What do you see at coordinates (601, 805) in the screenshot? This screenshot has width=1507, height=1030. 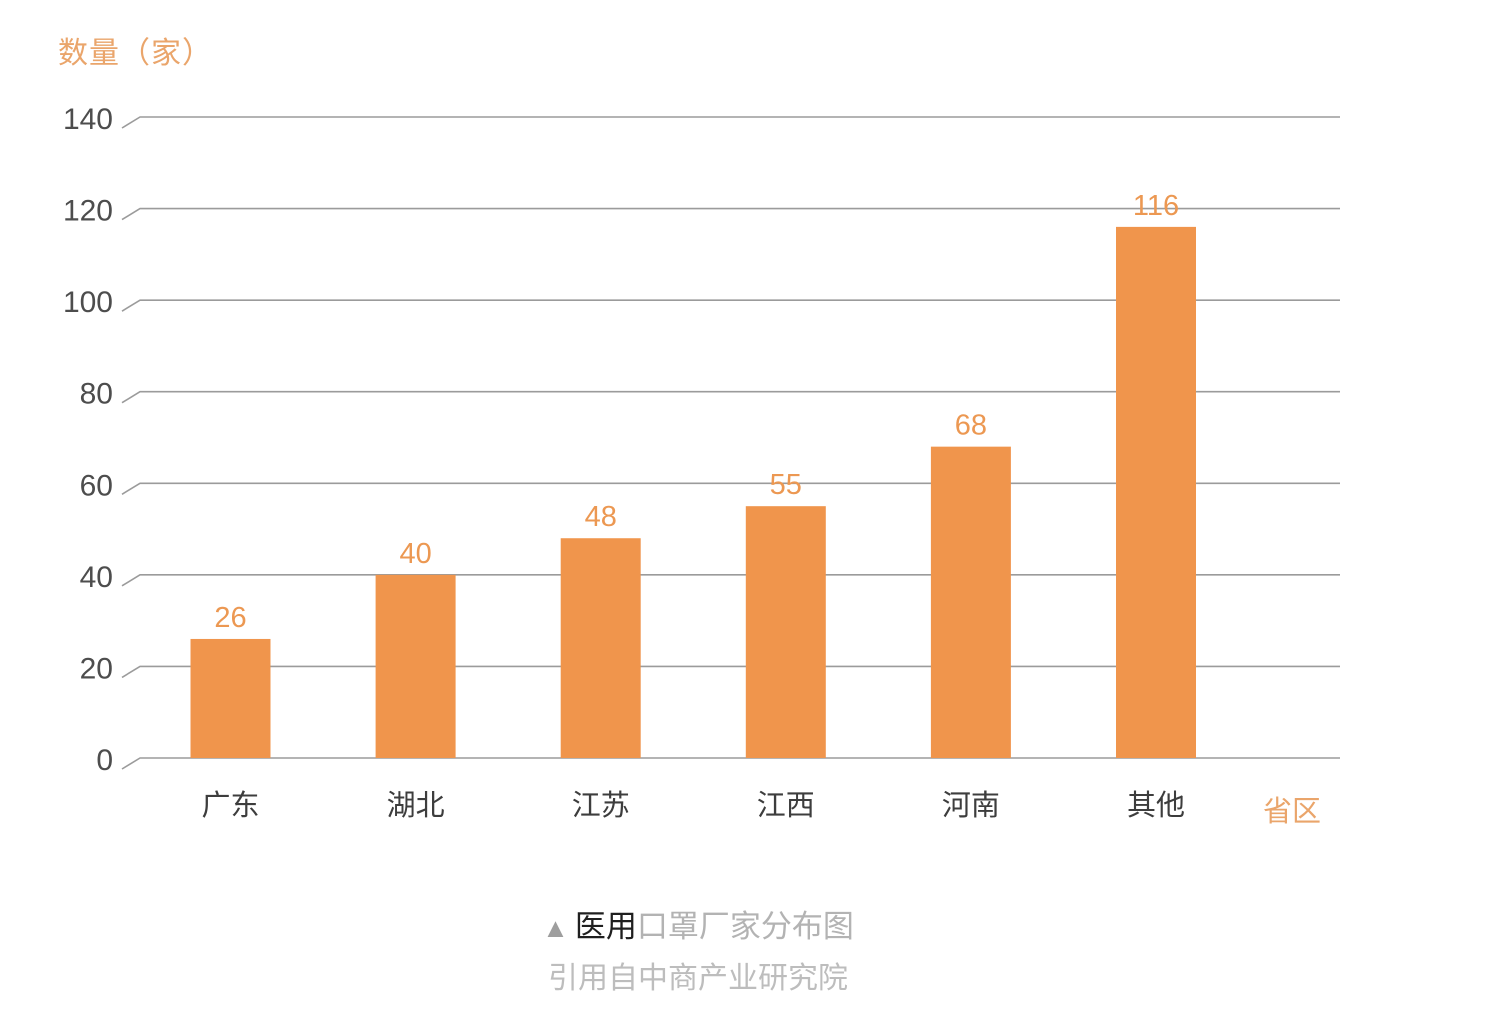 I see `x-tick-label: 江苏` at bounding box center [601, 805].